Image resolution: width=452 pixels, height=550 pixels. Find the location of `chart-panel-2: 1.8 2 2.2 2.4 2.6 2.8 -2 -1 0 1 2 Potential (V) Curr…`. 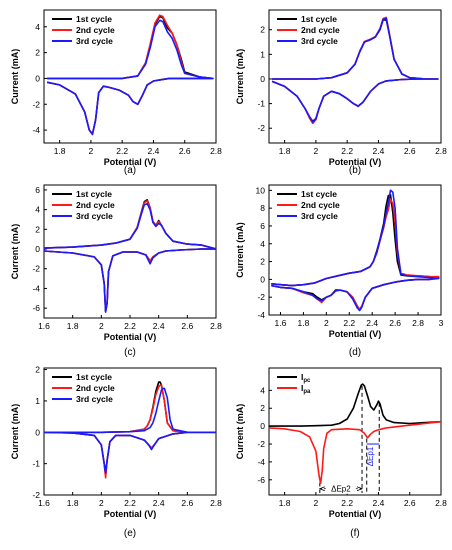

chart-panel-2: 1.8 2 2.2 2.4 2.6 2.8 -2 -1 0 1 2 Potential (V) Curr… is located at coordinates (341, 88).